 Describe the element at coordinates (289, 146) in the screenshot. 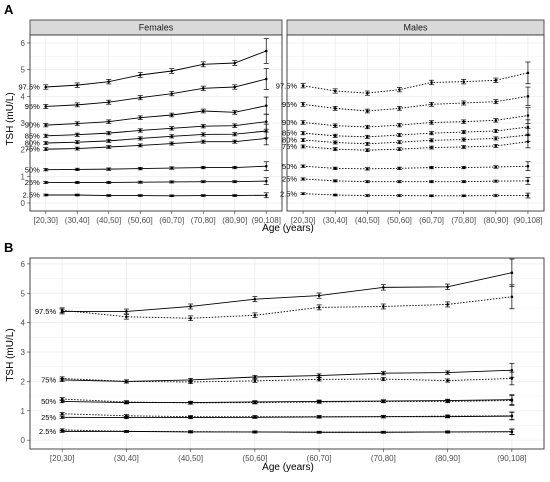

I see `panel-a-males-percentile-label: 75%` at that location.